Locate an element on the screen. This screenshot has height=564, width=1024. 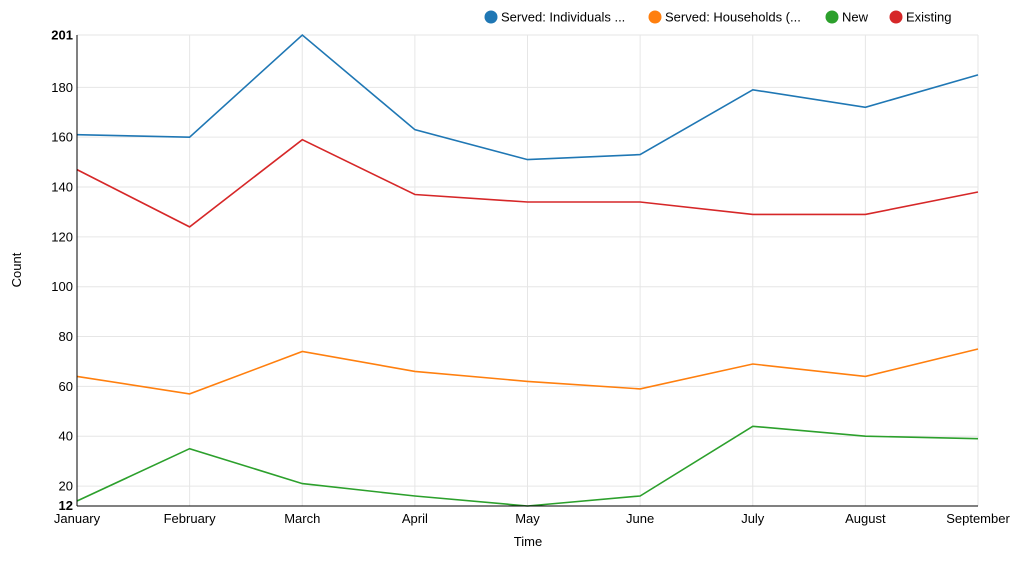
legend-label: Existing is located at coordinates (929, 17).